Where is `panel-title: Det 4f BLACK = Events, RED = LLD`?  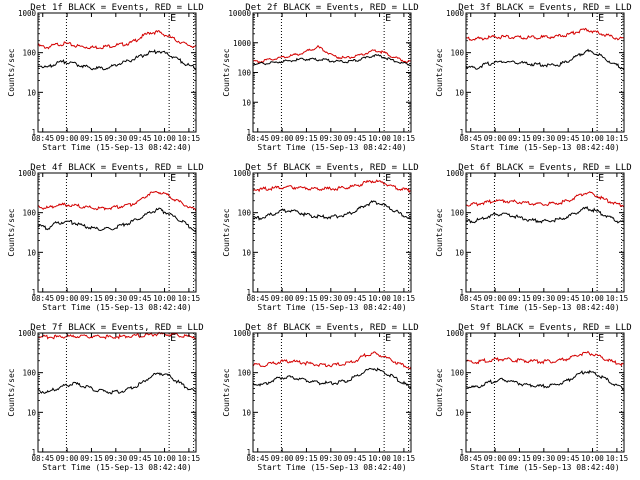
panel-title: Det 4f BLACK = Events, RED = LLD is located at coordinates (116, 168).